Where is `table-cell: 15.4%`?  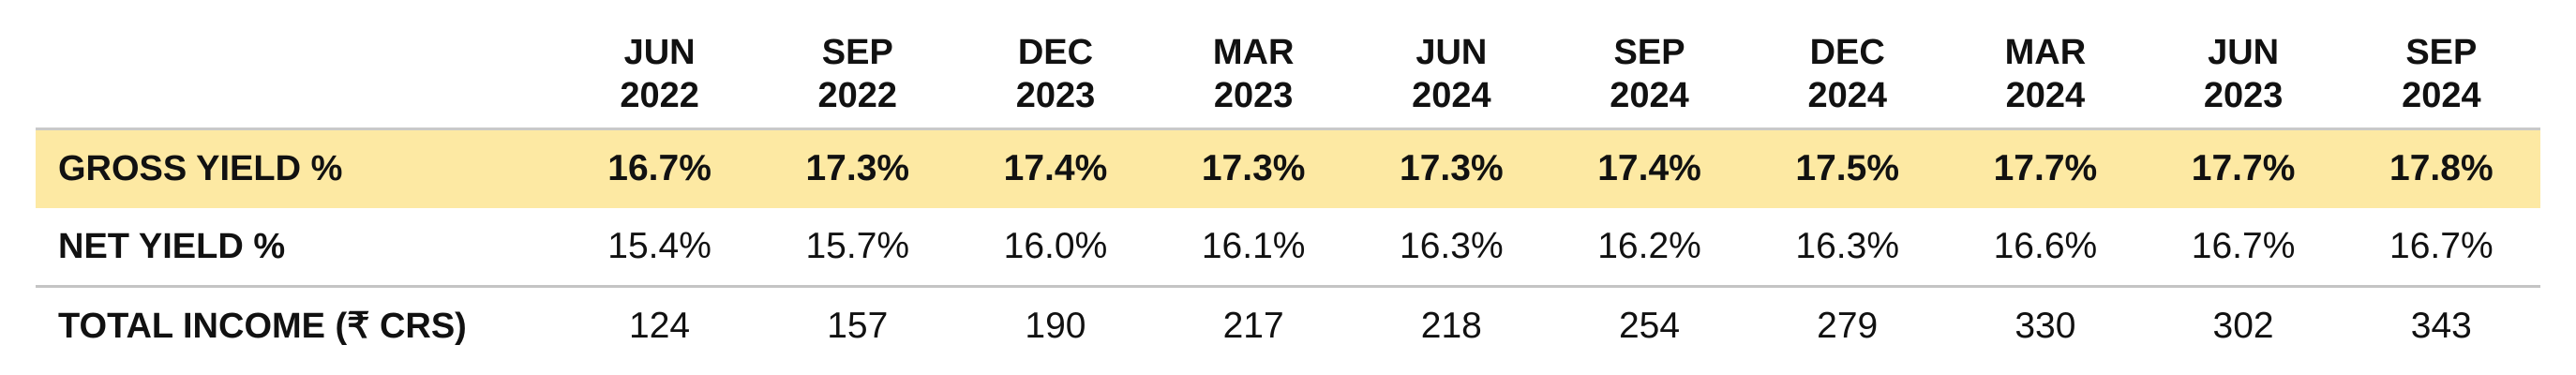 table-cell: 15.4% is located at coordinates (659, 245).